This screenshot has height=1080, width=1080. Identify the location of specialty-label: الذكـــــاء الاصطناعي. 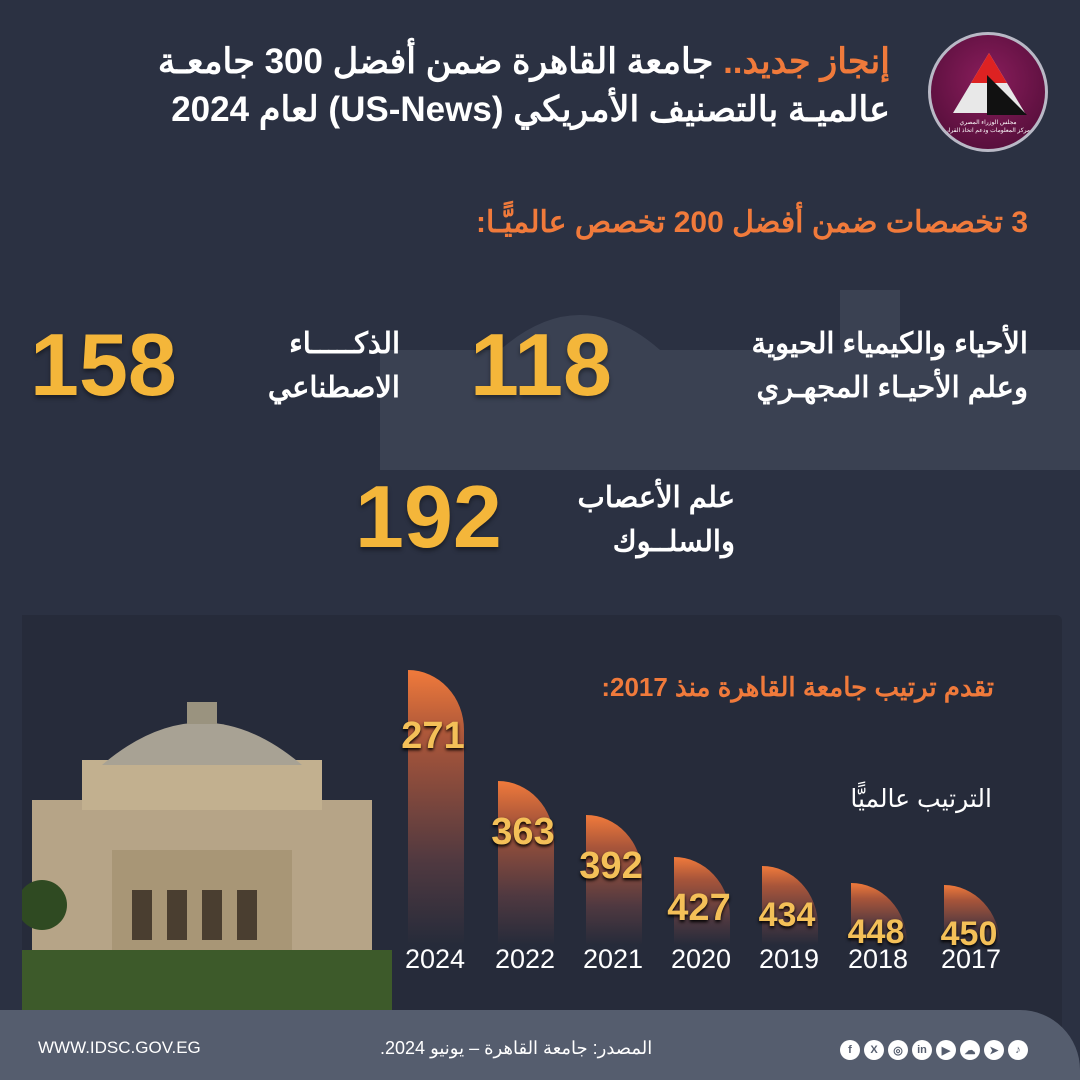
(333, 366).